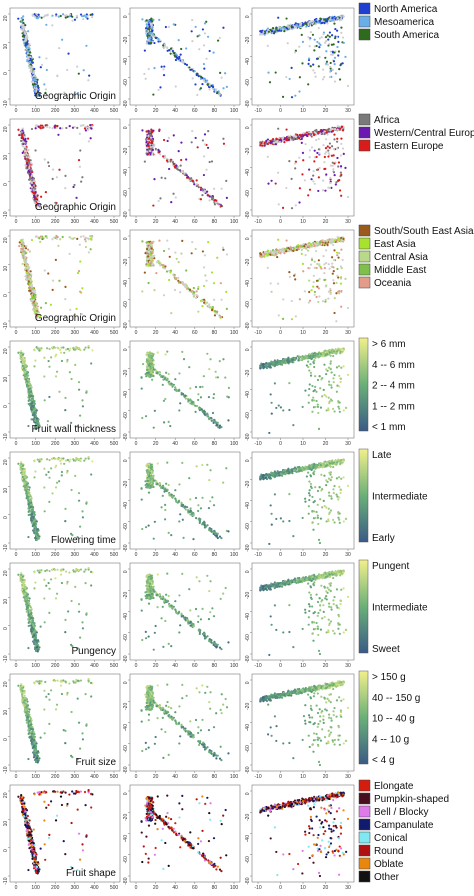  Describe the element at coordinates (126, 193) in the screenshot. I see `y-tick-label: -60` at that location.